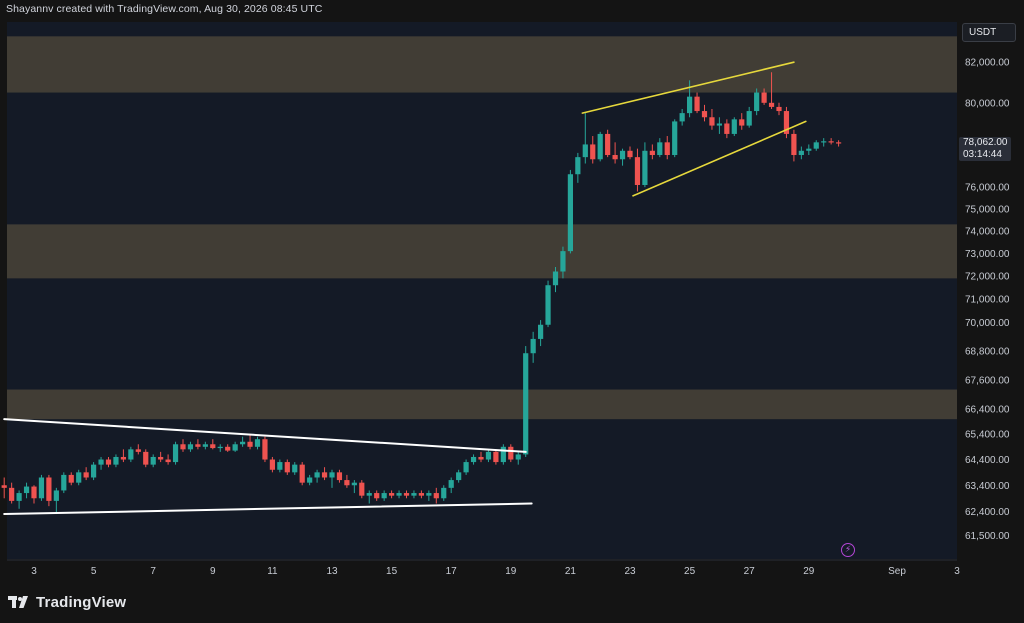 The image size is (1024, 623). Describe the element at coordinates (982, 154) in the screenshot. I see `bar-countdown-label: 03:14:44` at that location.